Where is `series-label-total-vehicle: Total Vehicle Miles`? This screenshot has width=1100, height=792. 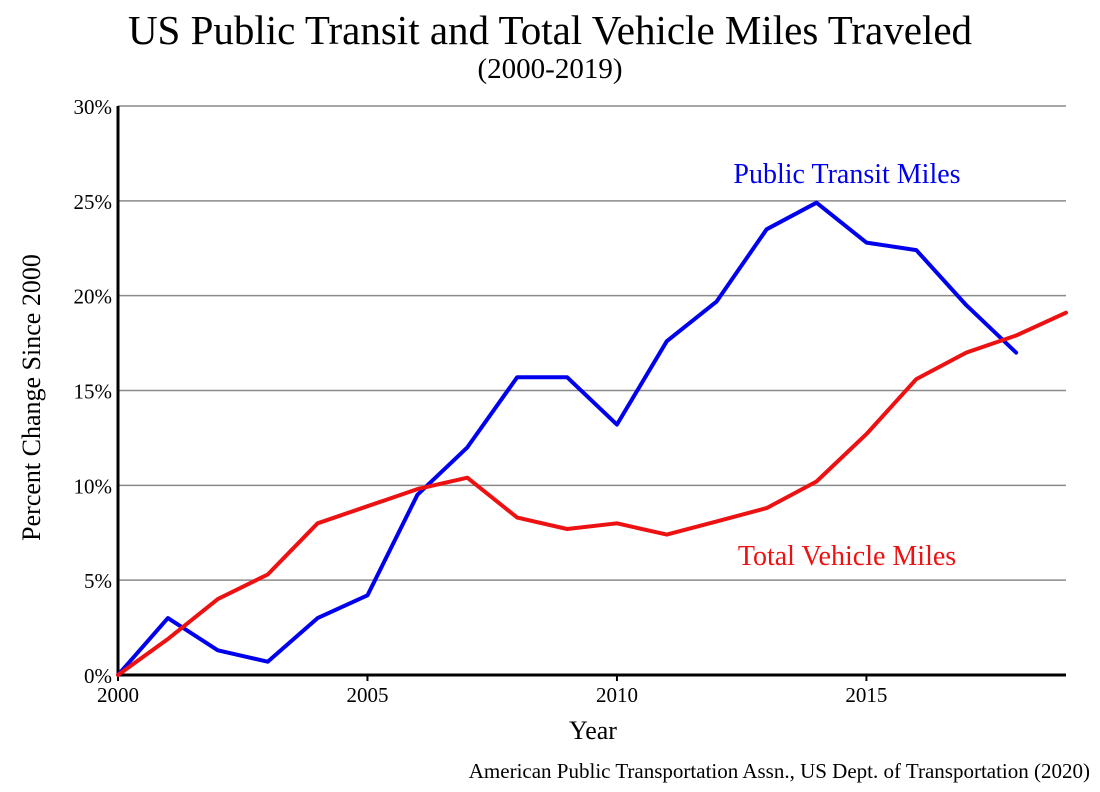
series-label-total-vehicle: Total Vehicle Miles is located at coordinates (847, 556).